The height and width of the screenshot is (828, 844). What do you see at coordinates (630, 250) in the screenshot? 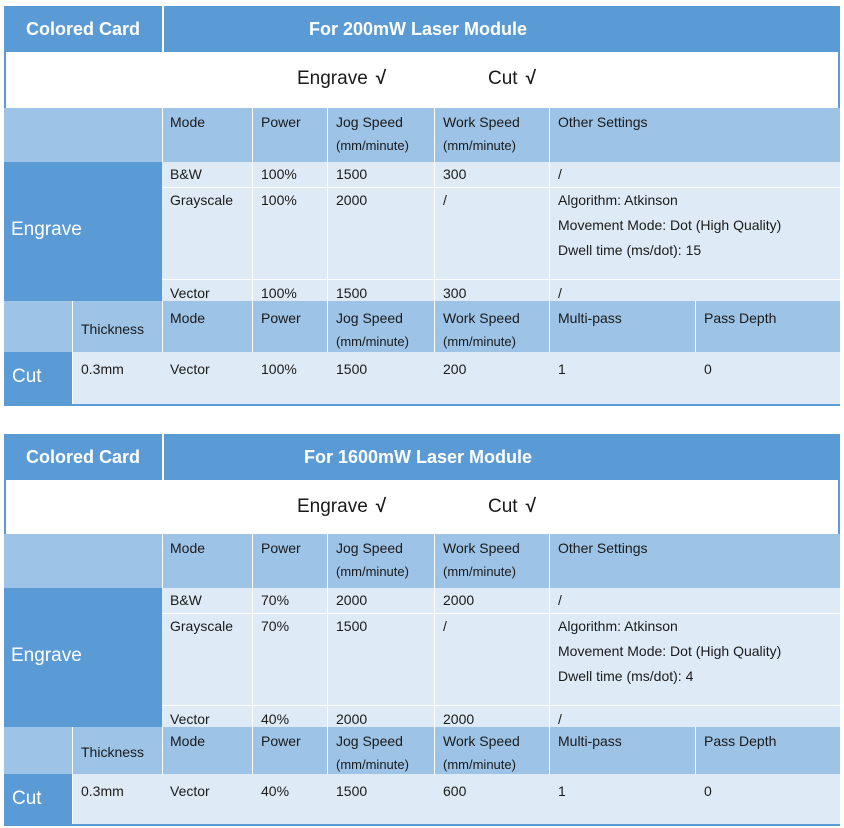
I see `row-other-dwell: Dwell time (ms/dot): 15` at bounding box center [630, 250].